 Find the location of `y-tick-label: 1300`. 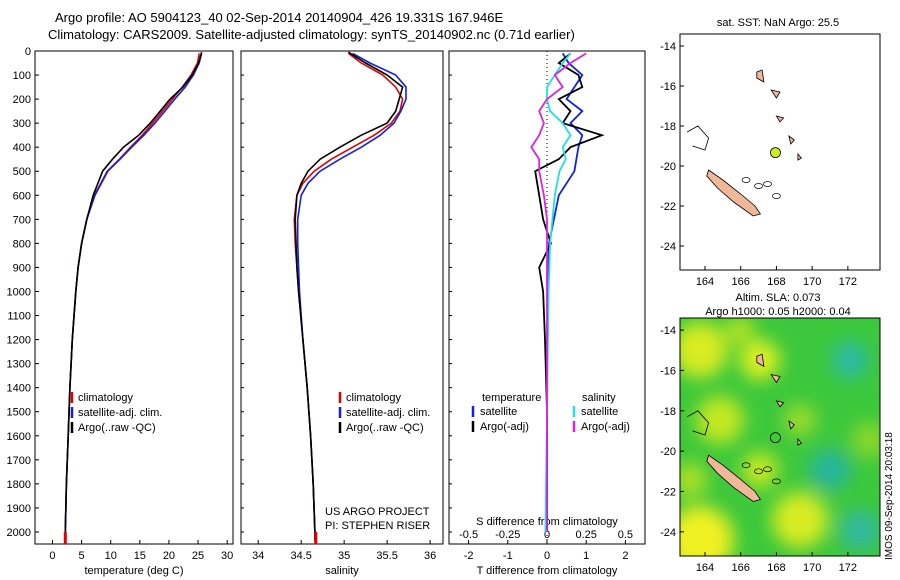

y-tick-label: 1300 is located at coordinates (19, 365).